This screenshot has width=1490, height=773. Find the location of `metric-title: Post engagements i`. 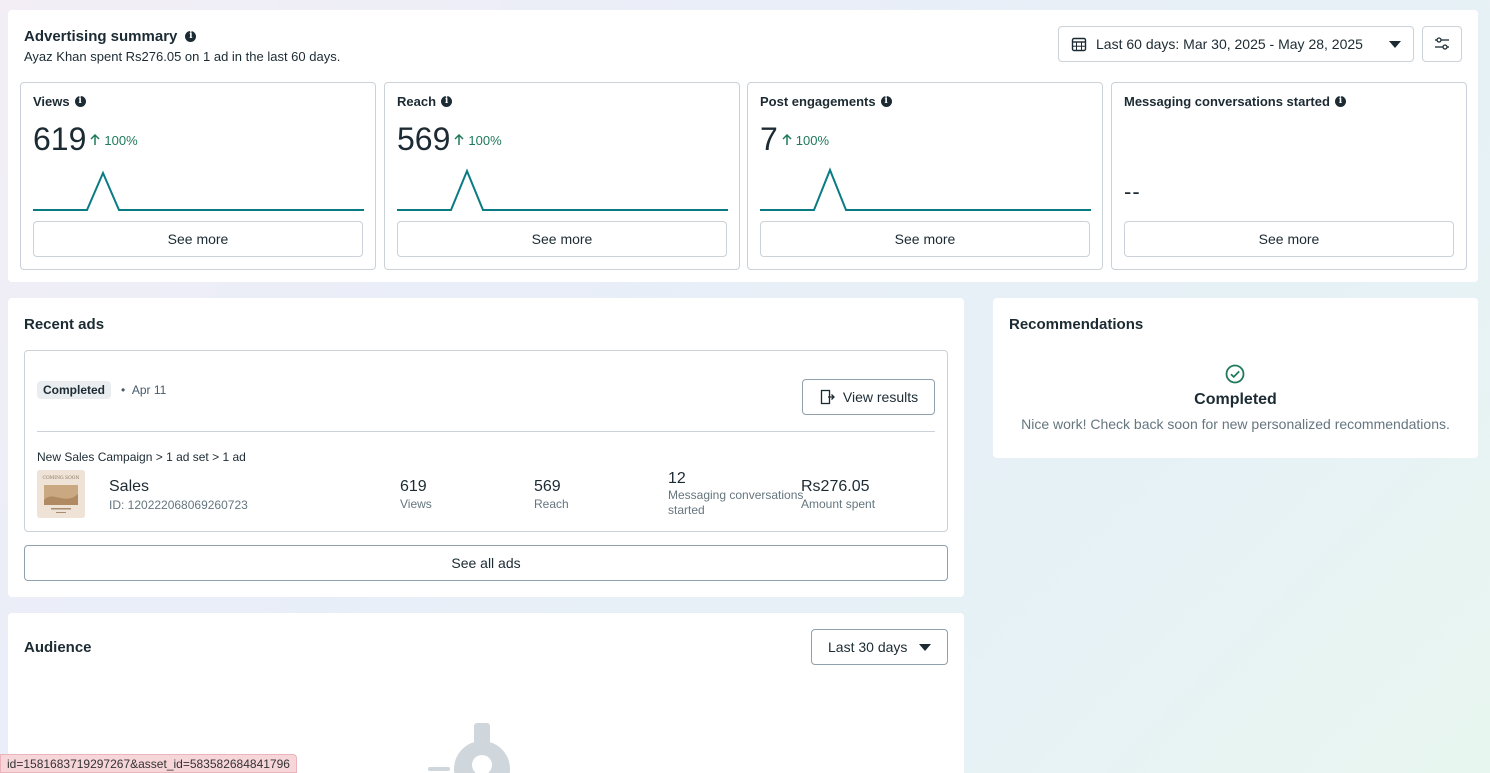

metric-title: Post engagements i is located at coordinates (826, 101).